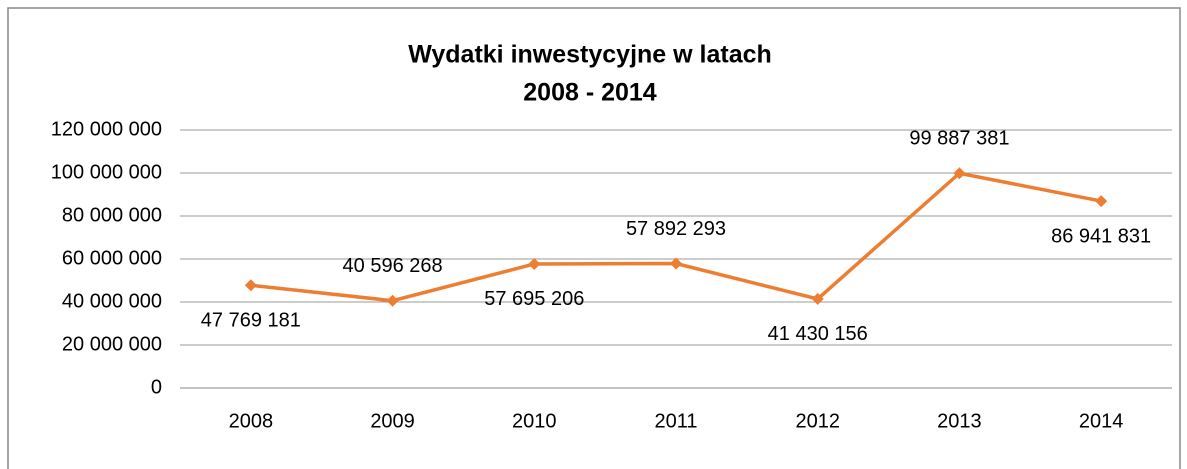 The height and width of the screenshot is (469, 1187). Describe the element at coordinates (1101, 236) in the screenshot. I see `data-label: 86 941 831` at that location.